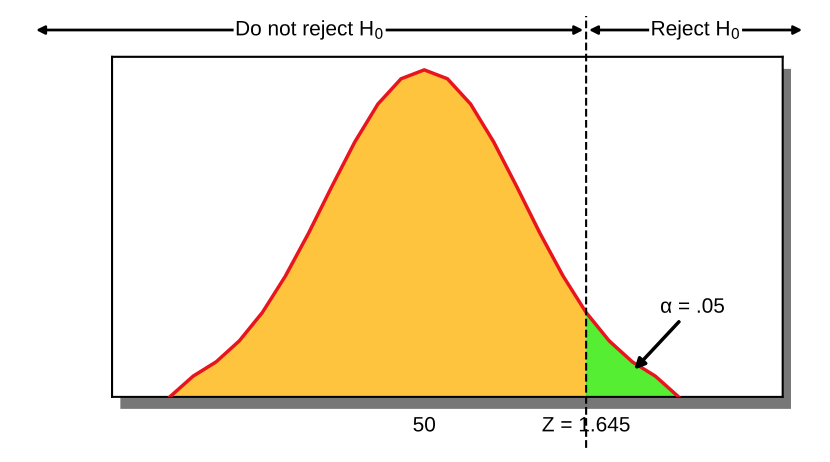 This screenshot has height=462, width=830. Describe the element at coordinates (309, 30) in the screenshot. I see `text: Do not reject H$_{0}$` at that location.